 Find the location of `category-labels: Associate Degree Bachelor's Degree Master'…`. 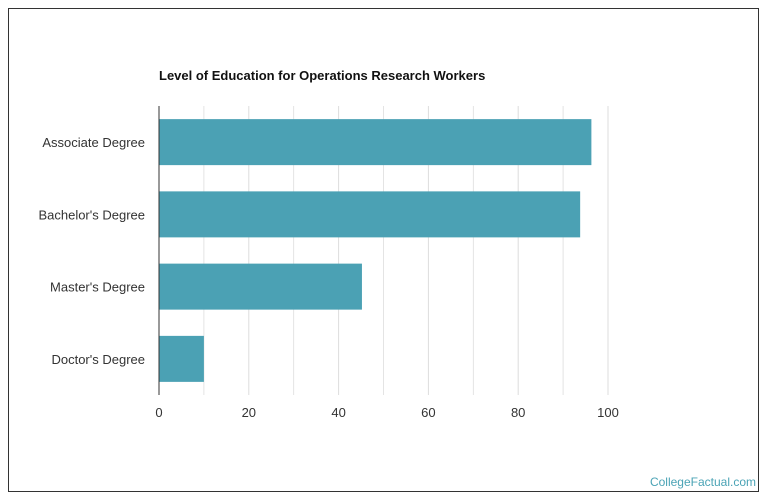

category-labels: Associate Degree Bachelor's Degree Master'… is located at coordinates (91, 251).